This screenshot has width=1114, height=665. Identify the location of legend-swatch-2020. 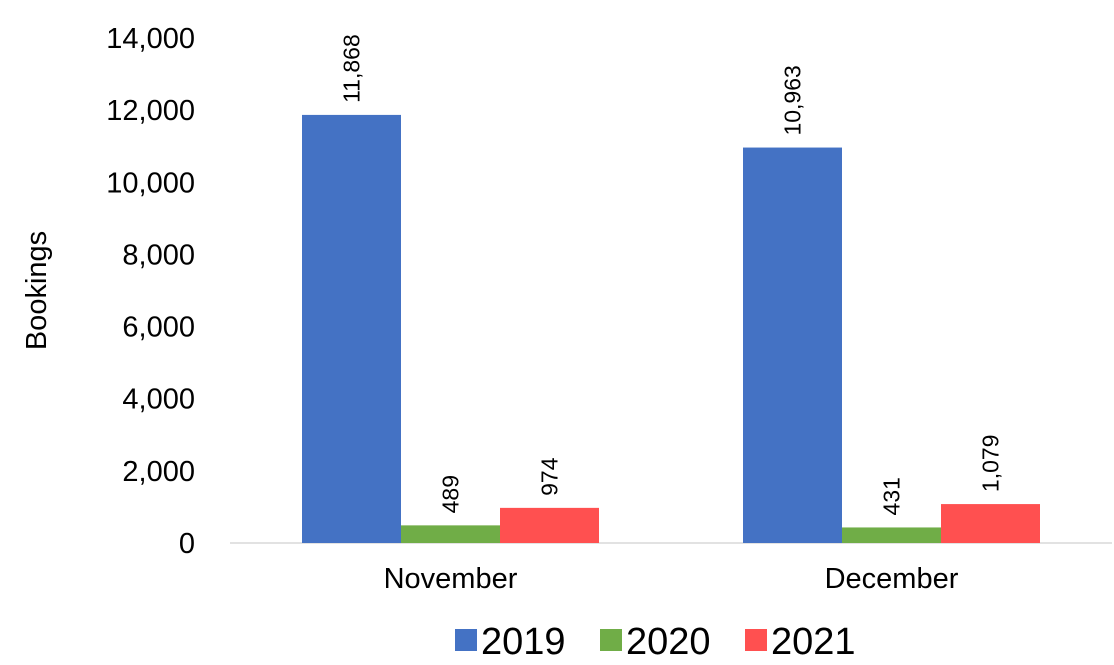
(611, 640).